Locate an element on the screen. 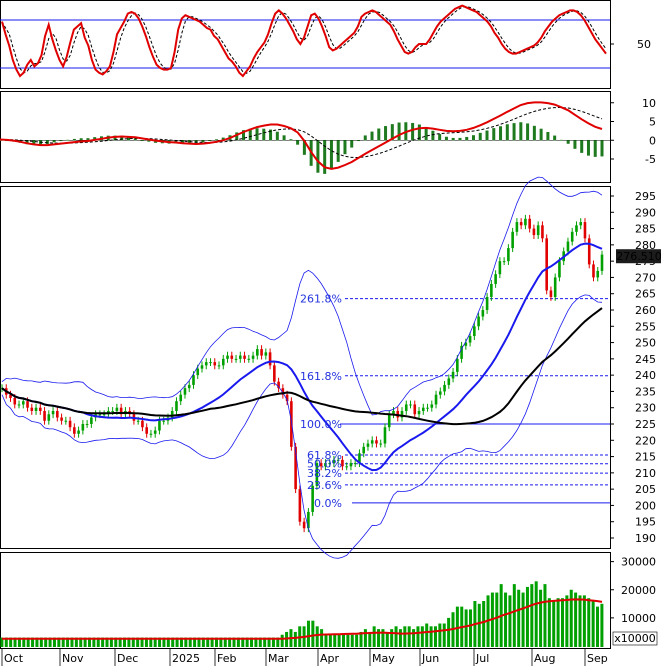 This screenshot has width=661, height=667. price-tick-label-200: 200 is located at coordinates (645, 505).